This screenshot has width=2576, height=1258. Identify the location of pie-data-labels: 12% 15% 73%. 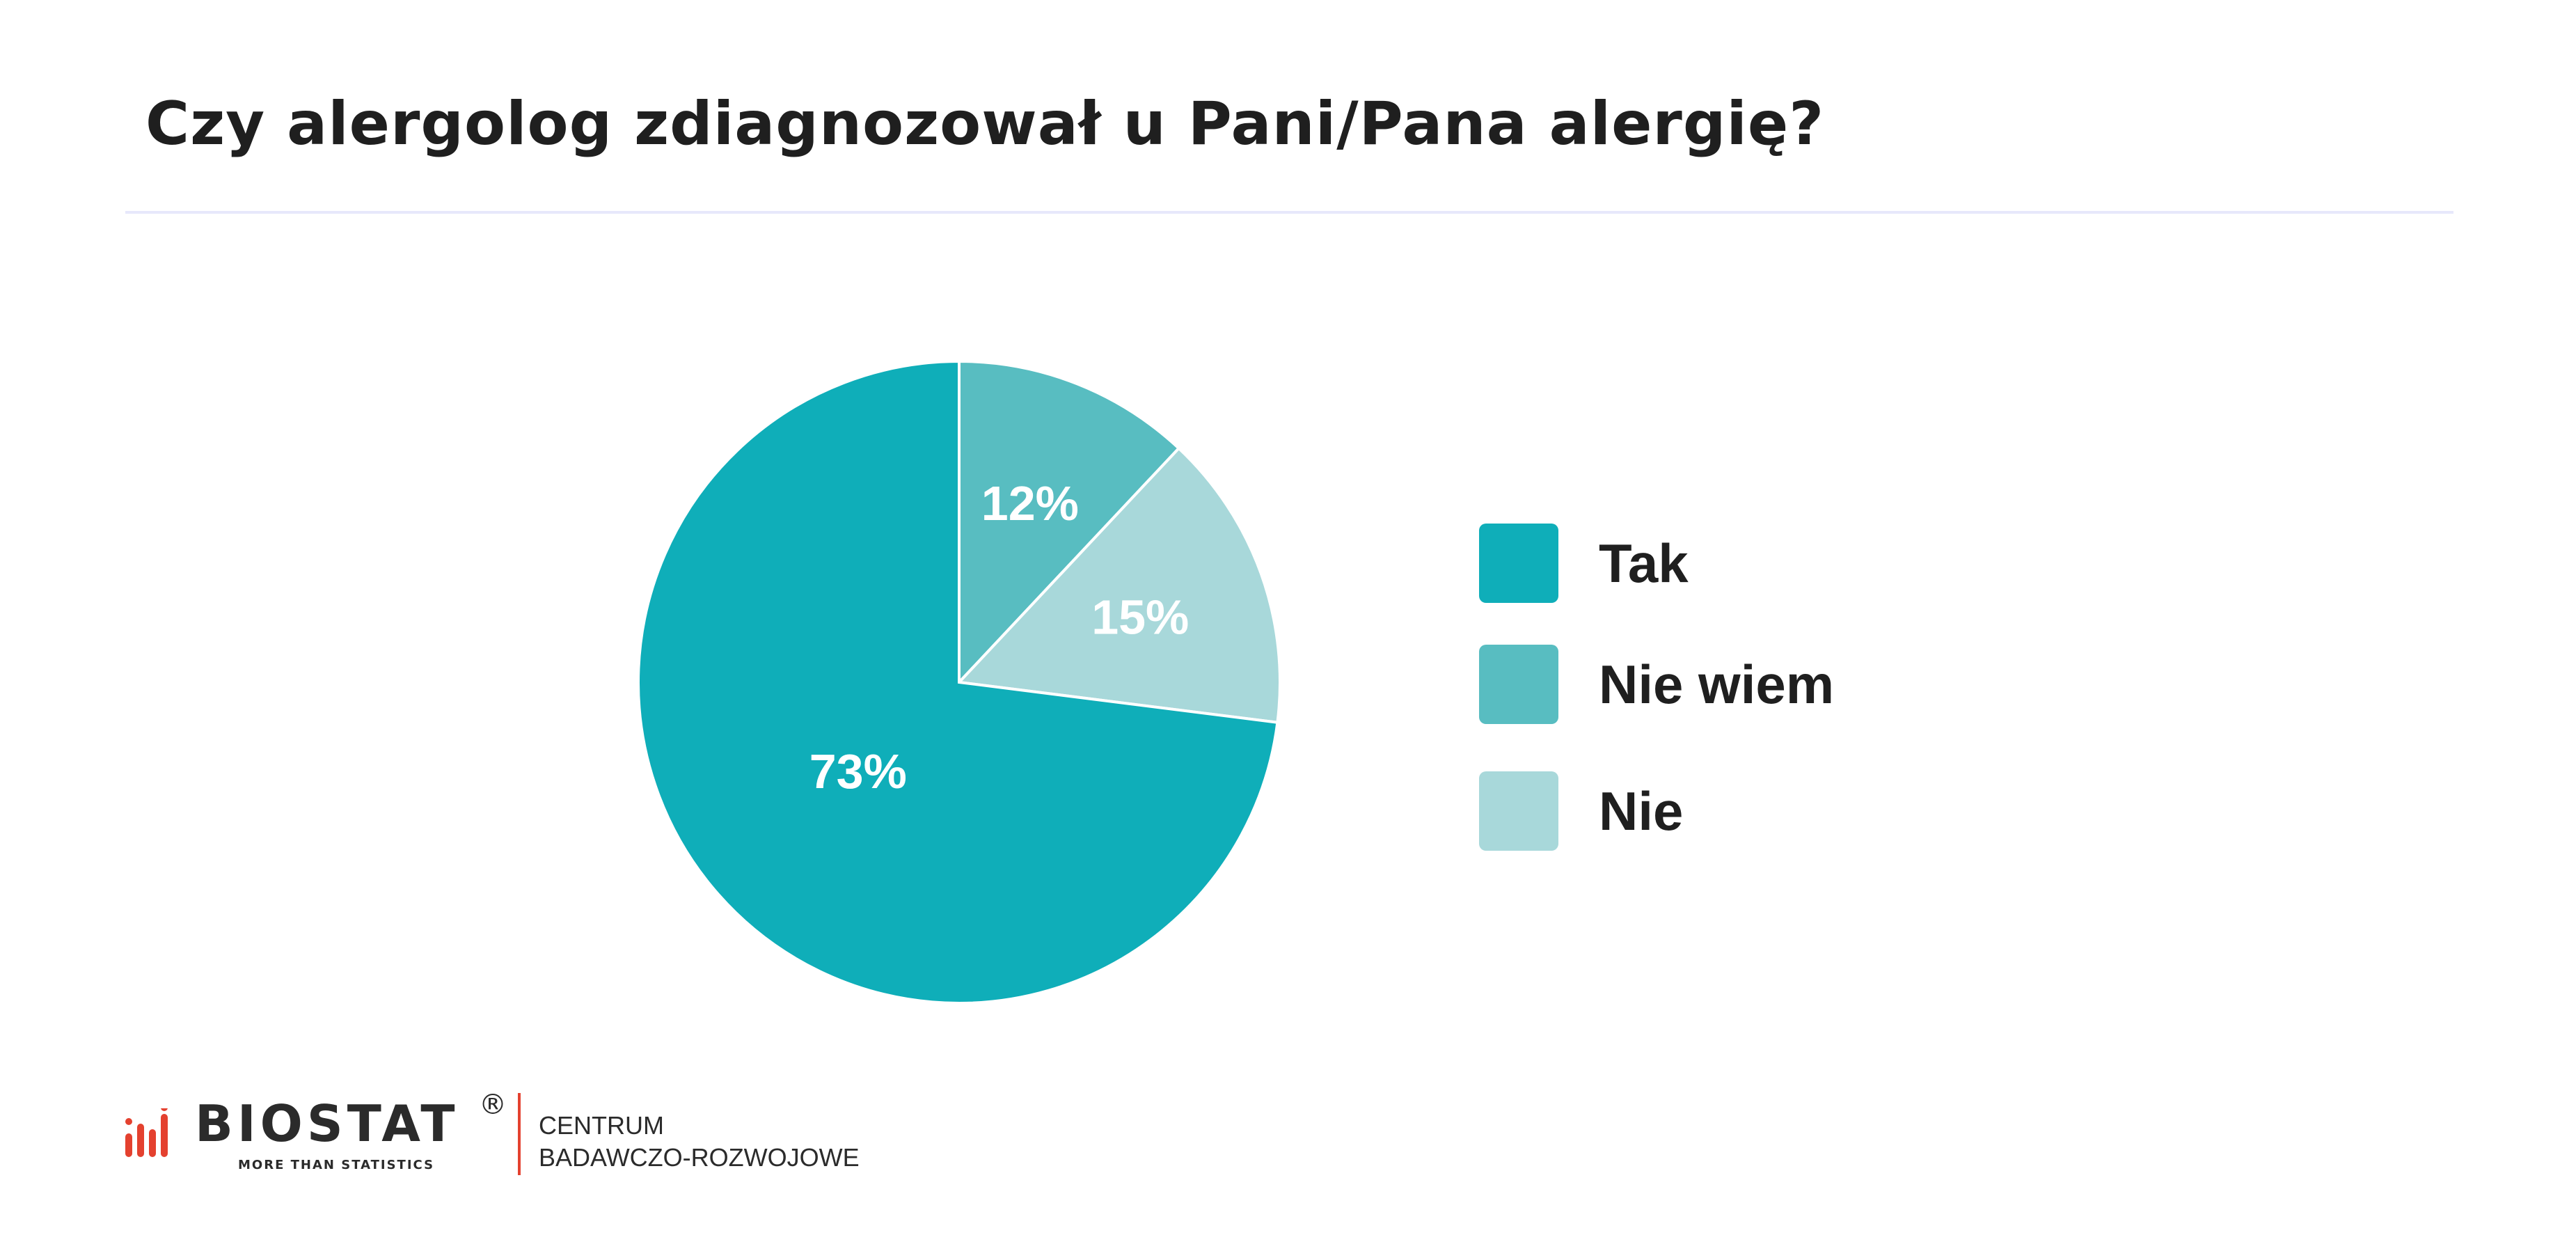
(999, 637).